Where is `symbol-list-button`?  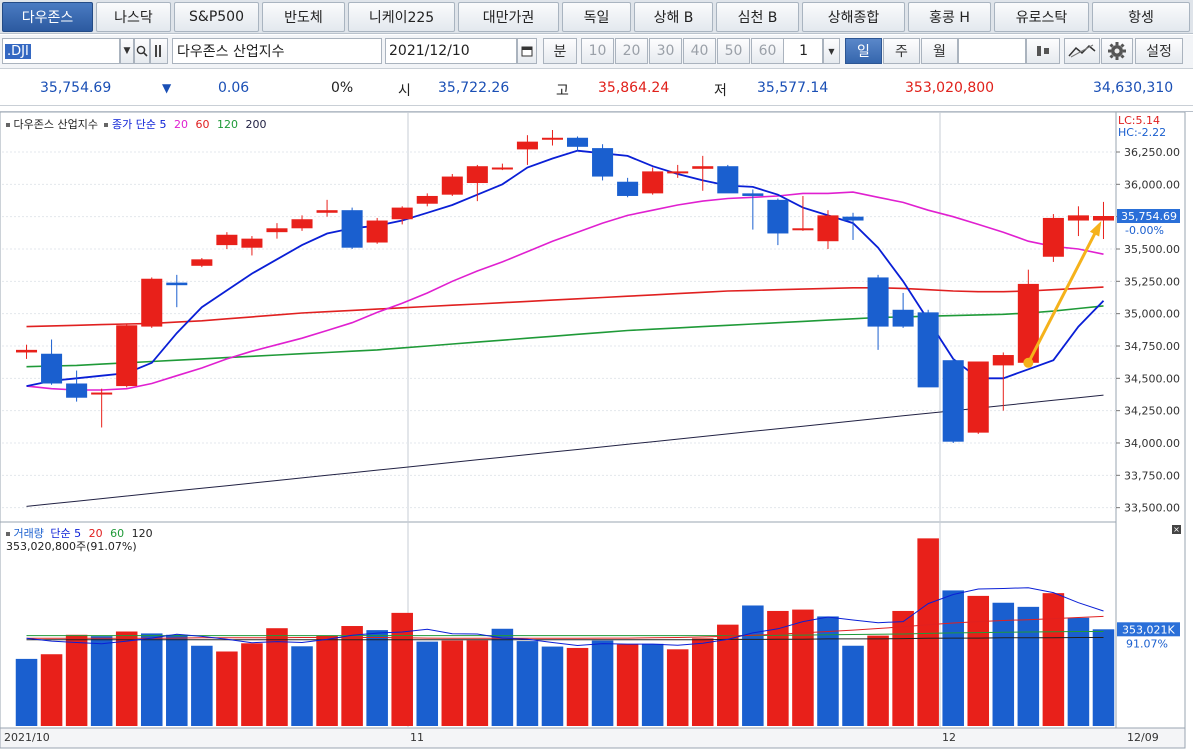
symbol-list-button is located at coordinates (159, 51).